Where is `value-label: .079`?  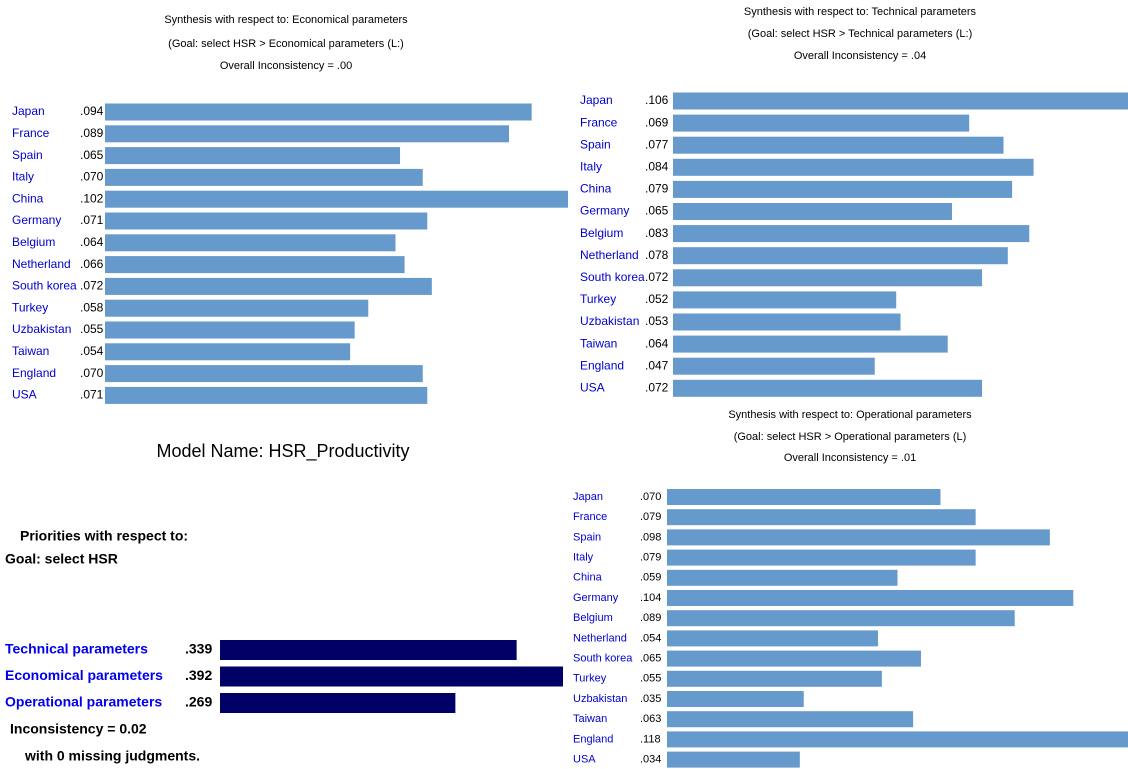 value-label: .079 is located at coordinates (657, 189).